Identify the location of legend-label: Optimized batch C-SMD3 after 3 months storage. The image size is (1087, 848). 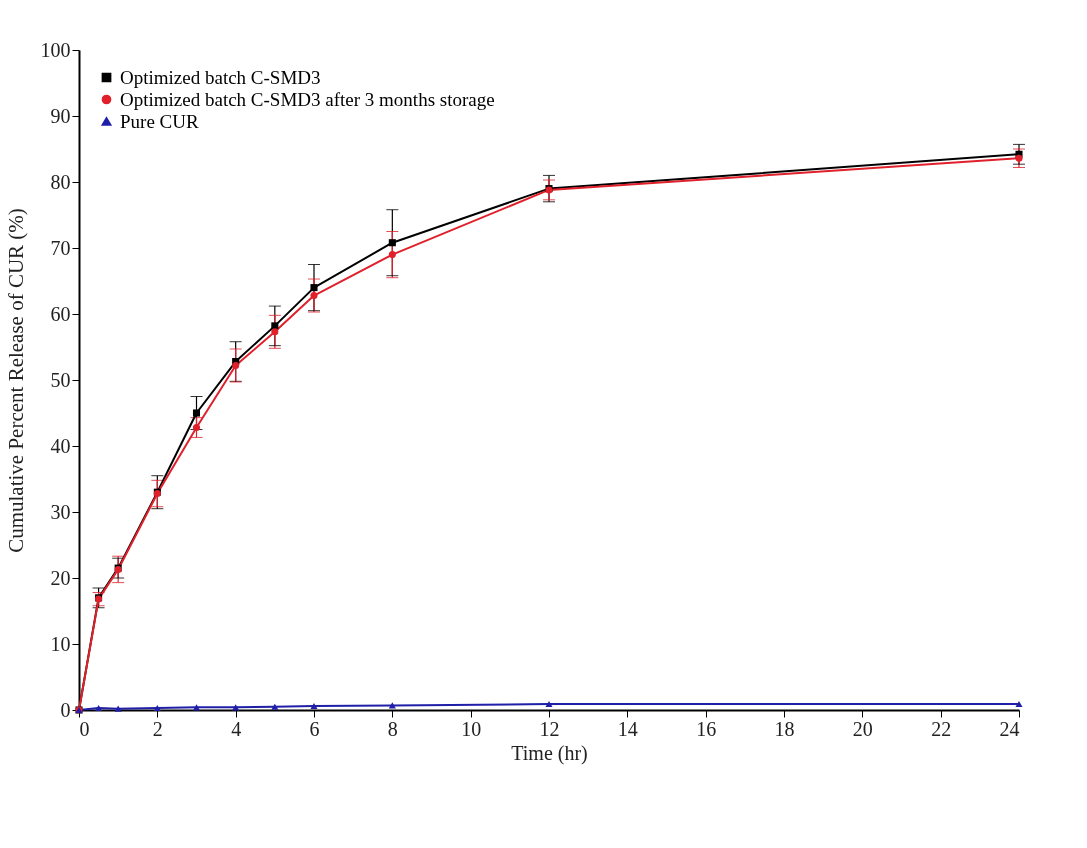
(307, 99).